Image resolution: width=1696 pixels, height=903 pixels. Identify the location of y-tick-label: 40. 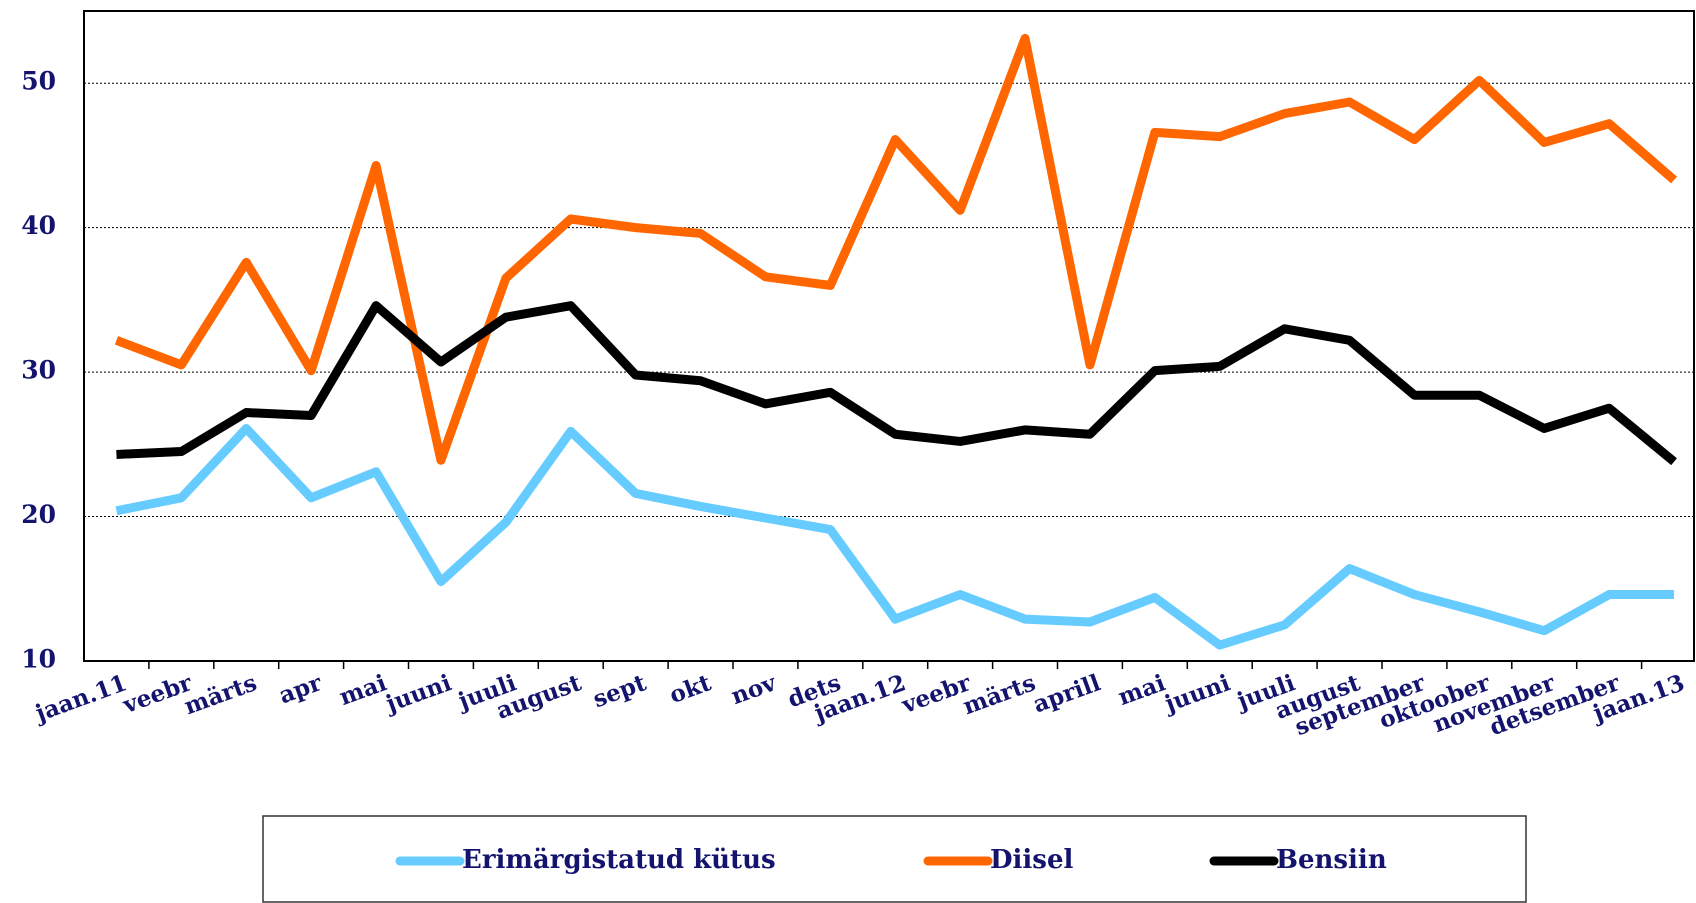
(38, 225).